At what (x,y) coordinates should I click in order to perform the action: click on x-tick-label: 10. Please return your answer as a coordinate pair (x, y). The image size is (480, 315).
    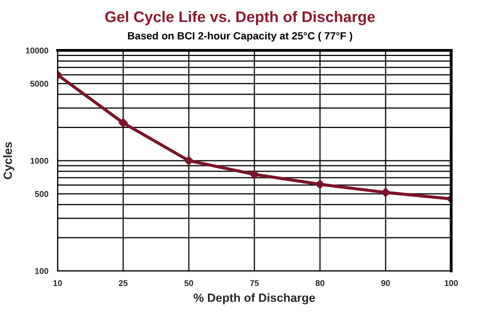
    Looking at the image, I should click on (57, 283).